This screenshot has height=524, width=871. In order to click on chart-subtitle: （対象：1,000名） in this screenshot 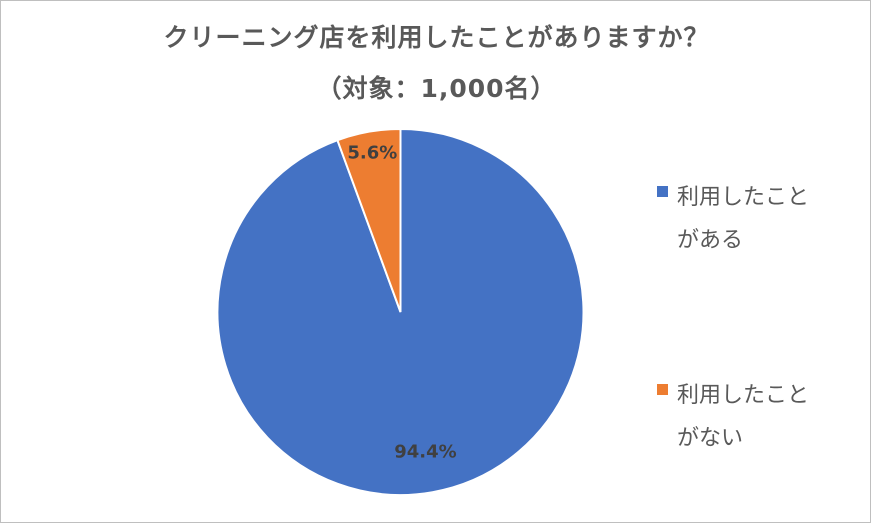, I will do `click(436, 88)`.